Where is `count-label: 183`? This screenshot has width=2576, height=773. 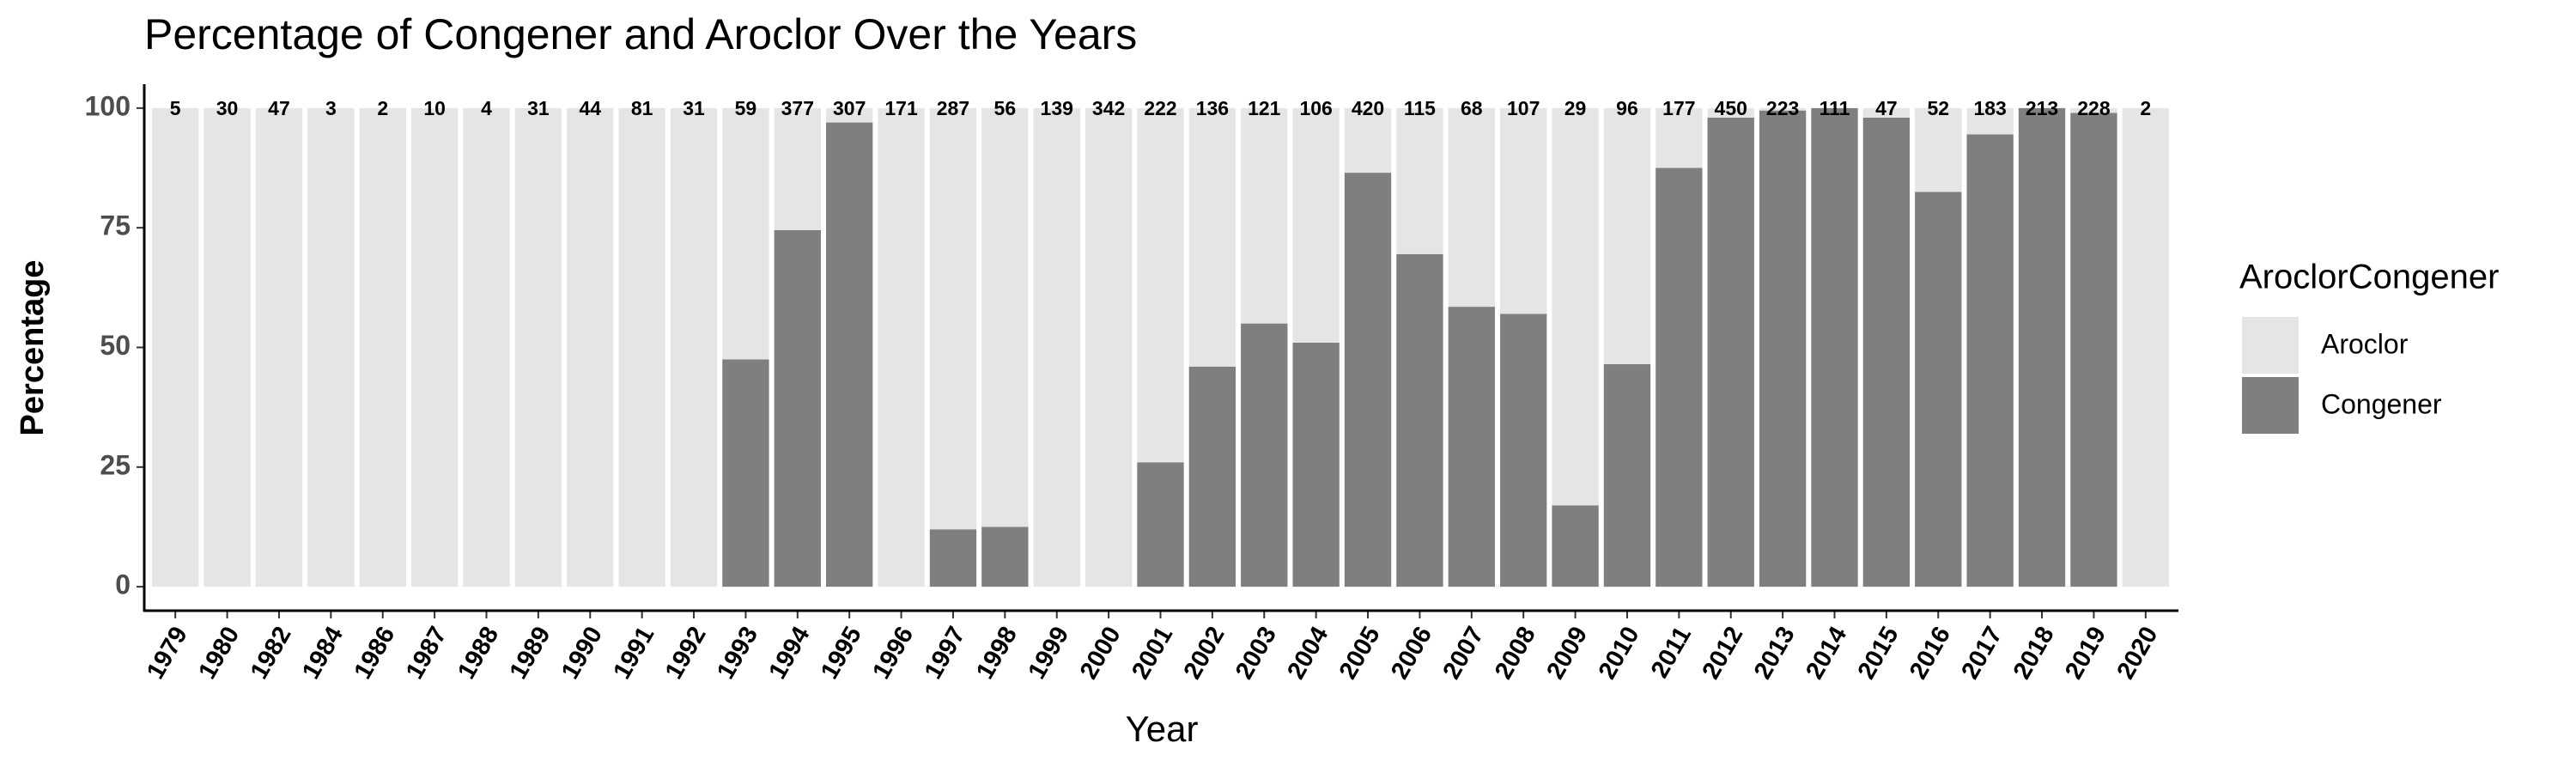 count-label: 183 is located at coordinates (1989, 108).